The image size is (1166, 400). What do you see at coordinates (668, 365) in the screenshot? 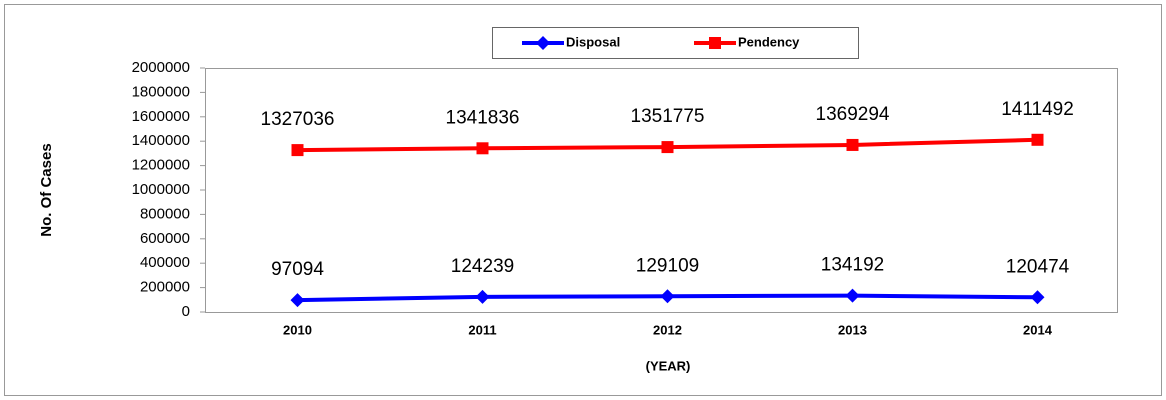
I see `x-axis-title: (YEAR)` at bounding box center [668, 365].